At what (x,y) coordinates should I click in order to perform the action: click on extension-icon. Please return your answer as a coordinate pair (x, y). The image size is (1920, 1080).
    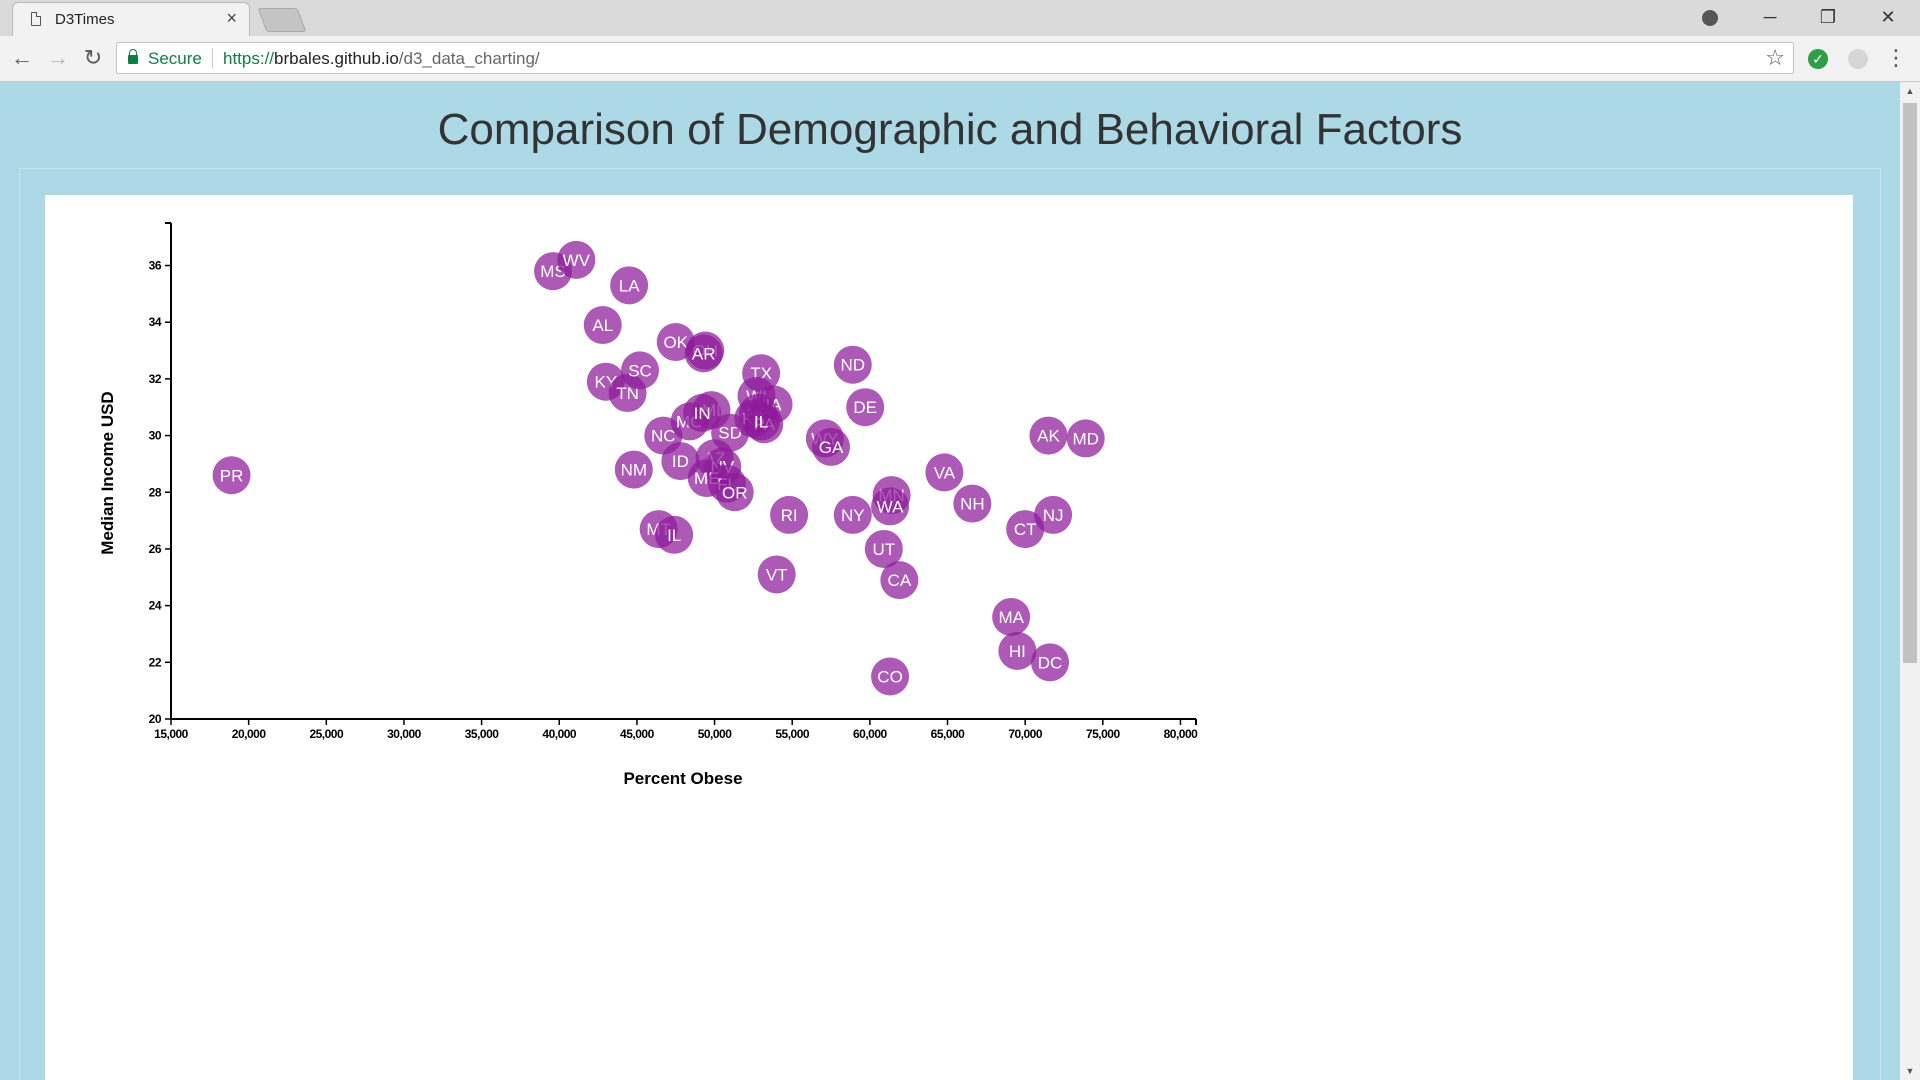
    Looking at the image, I should click on (1858, 59).